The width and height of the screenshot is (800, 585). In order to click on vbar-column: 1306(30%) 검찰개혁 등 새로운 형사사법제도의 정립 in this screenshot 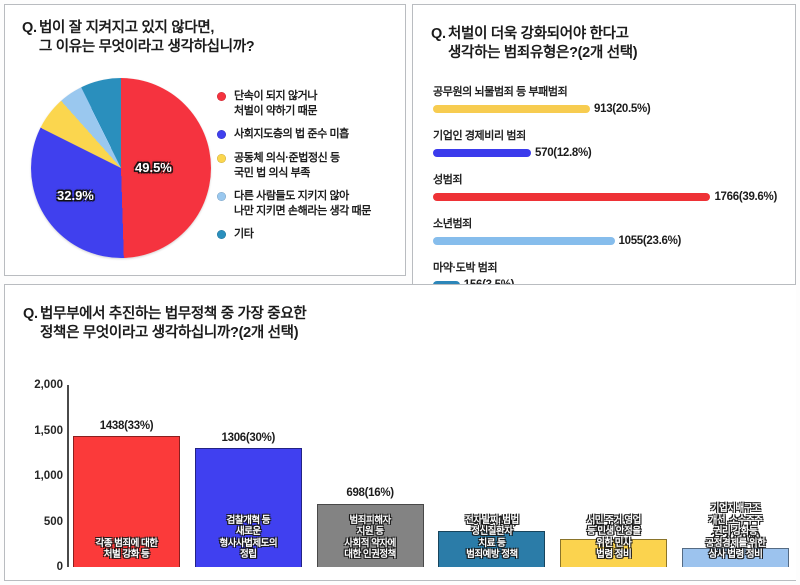, I will do `click(248, 476)`.